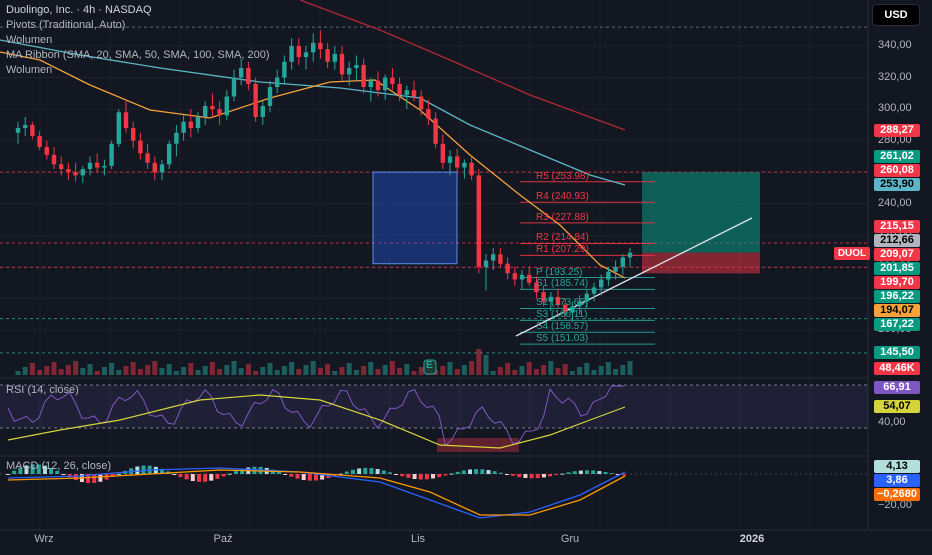 The image size is (932, 555). I want to click on macd-value-tag: 3,86, so click(897, 480).